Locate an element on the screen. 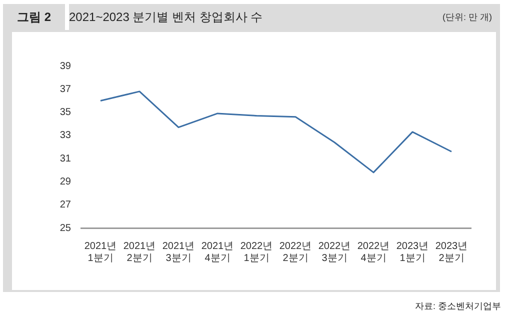 The width and height of the screenshot is (509, 331). x-tick-label: 2021년 2분기 is located at coordinates (139, 252).